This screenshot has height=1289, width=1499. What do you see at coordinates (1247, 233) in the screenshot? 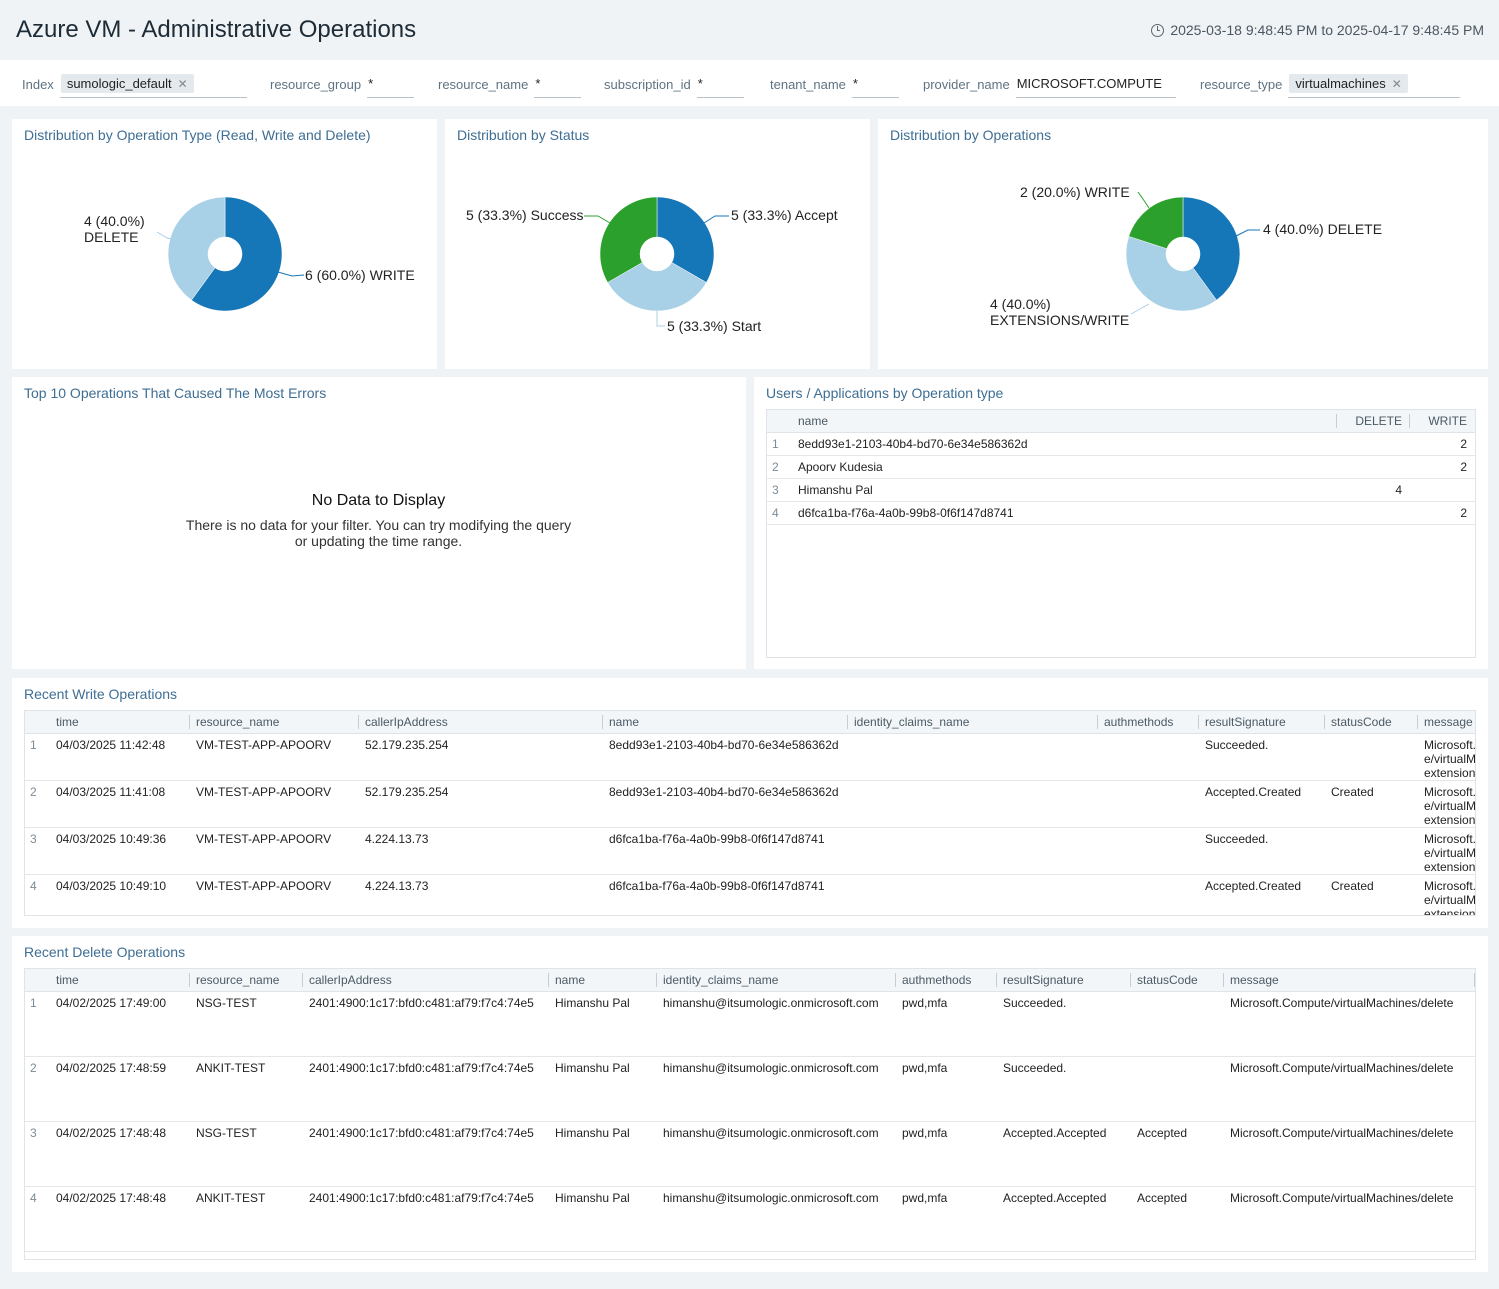
I see `pie-leader-line` at bounding box center [1247, 233].